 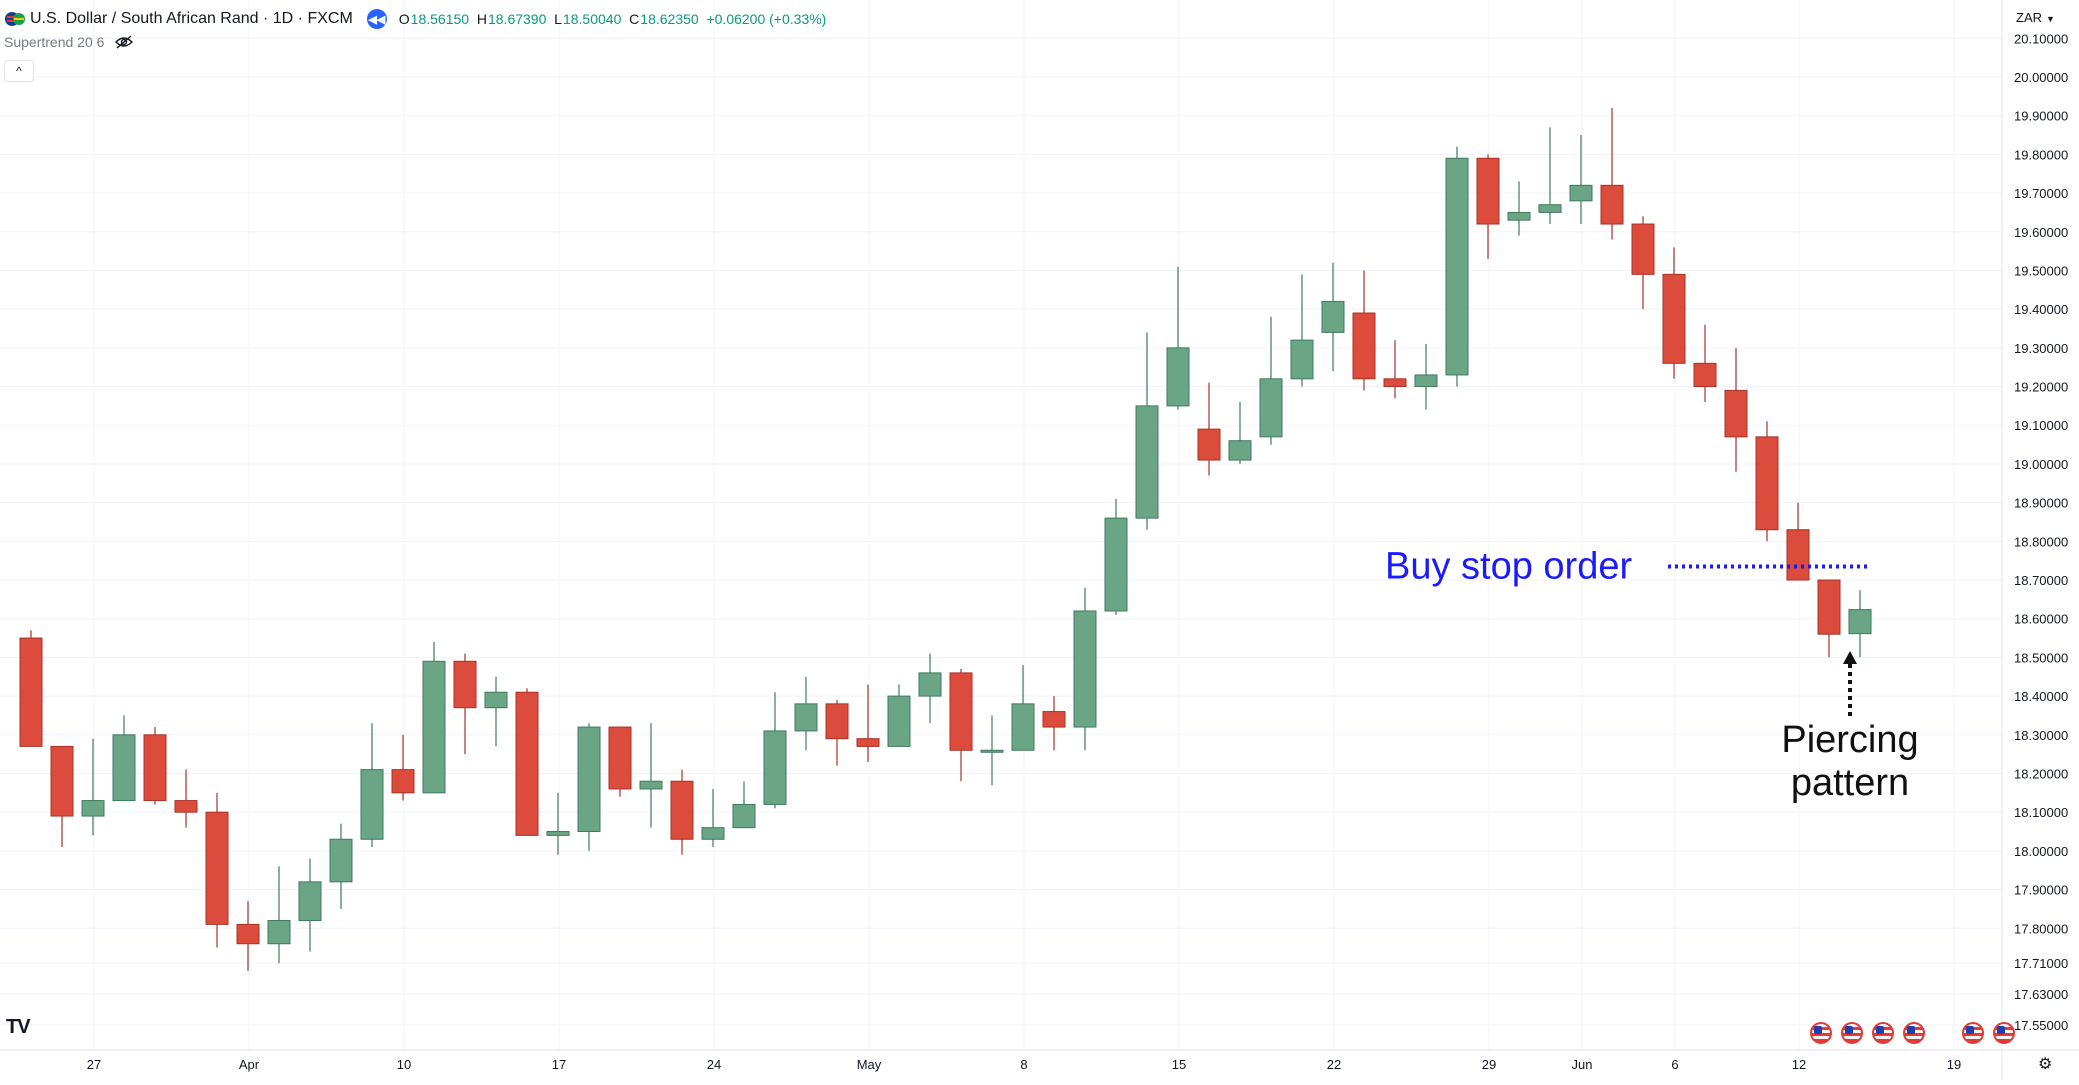 I want to click on x-tick-label: 12, so click(x=1799, y=1064).